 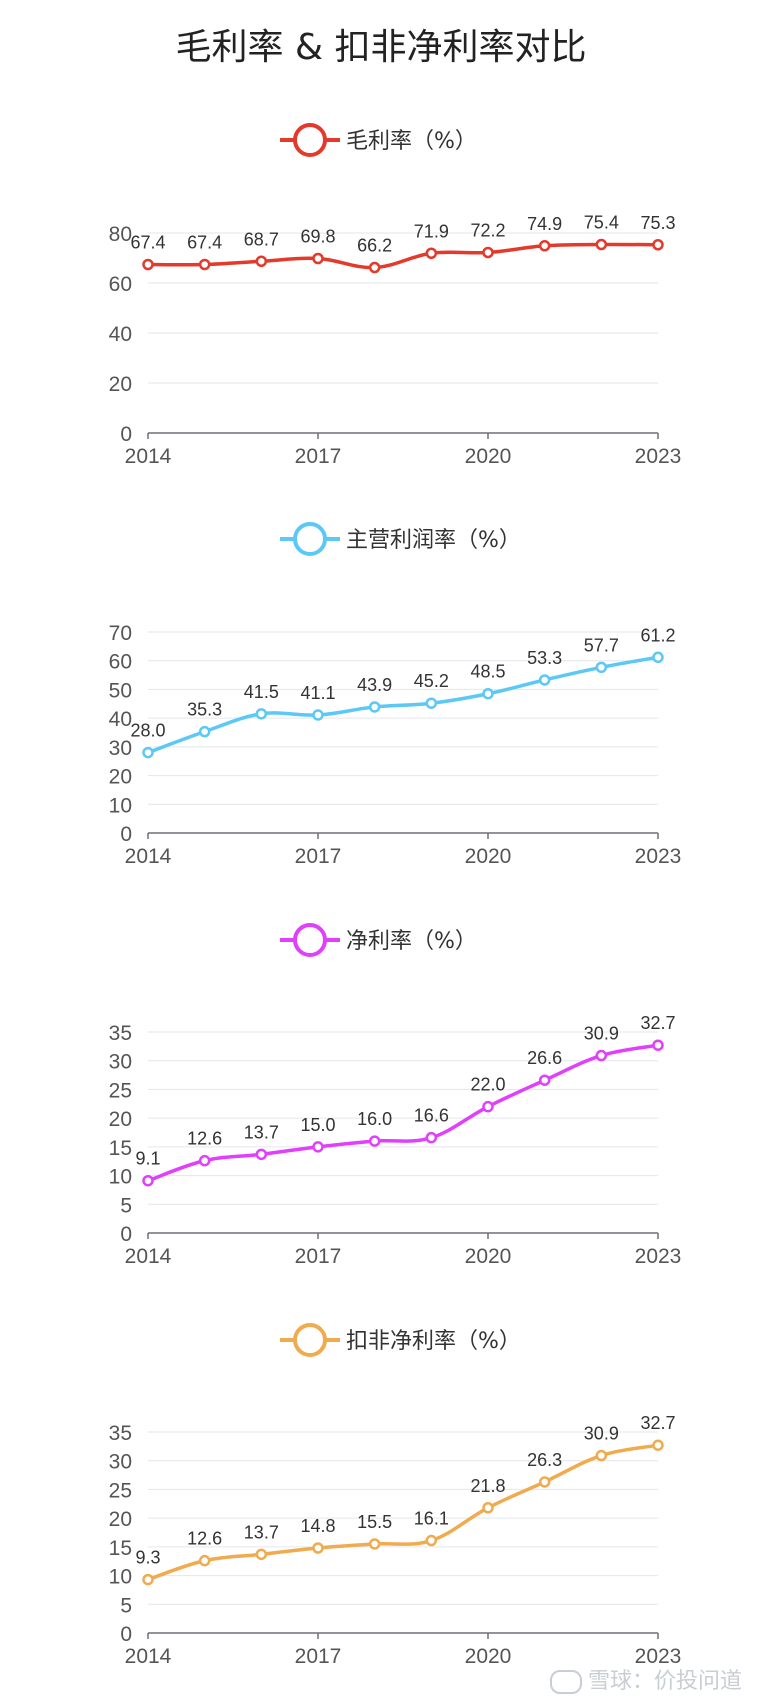 What do you see at coordinates (544, 658) in the screenshot?
I see `data-label: 53.3` at bounding box center [544, 658].